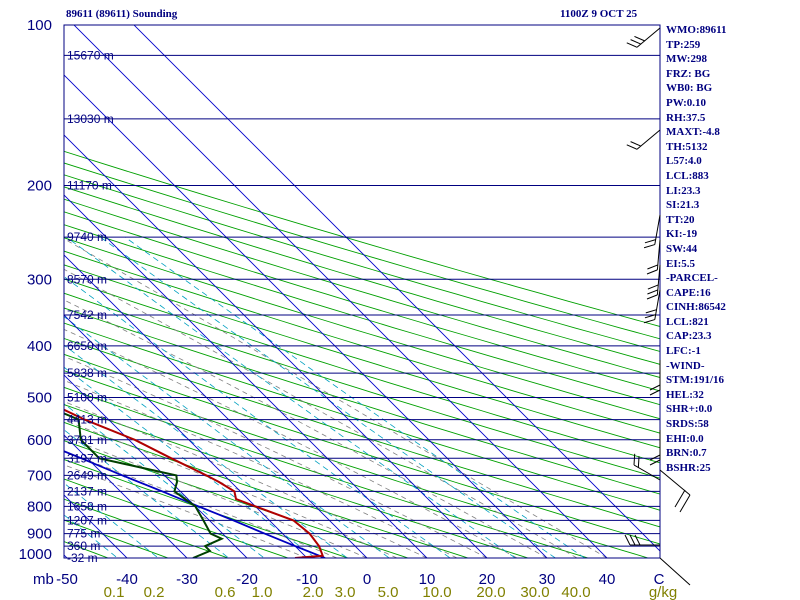 The image size is (800, 600). I want to click on stat-line: PW:0.10, so click(686, 102).